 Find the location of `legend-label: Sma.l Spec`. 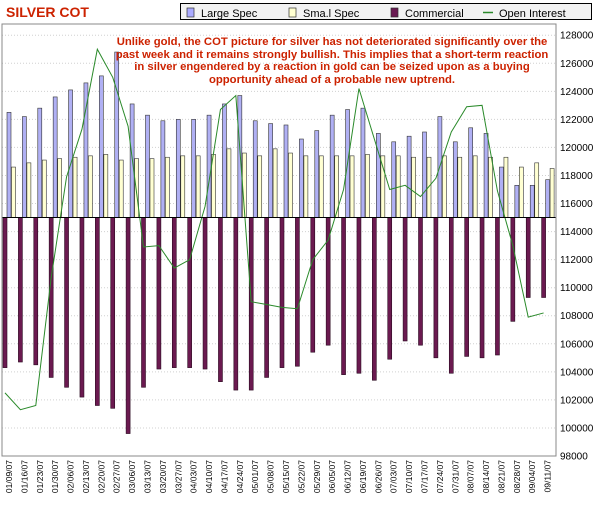

legend-label: Sma.l Spec is located at coordinates (331, 14).